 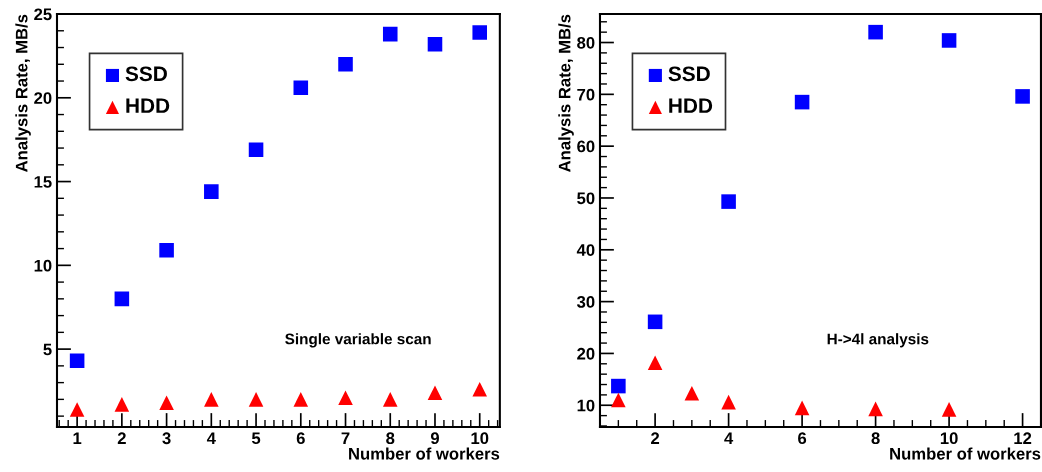 I want to click on x-tick-label: 5, so click(x=256, y=438).